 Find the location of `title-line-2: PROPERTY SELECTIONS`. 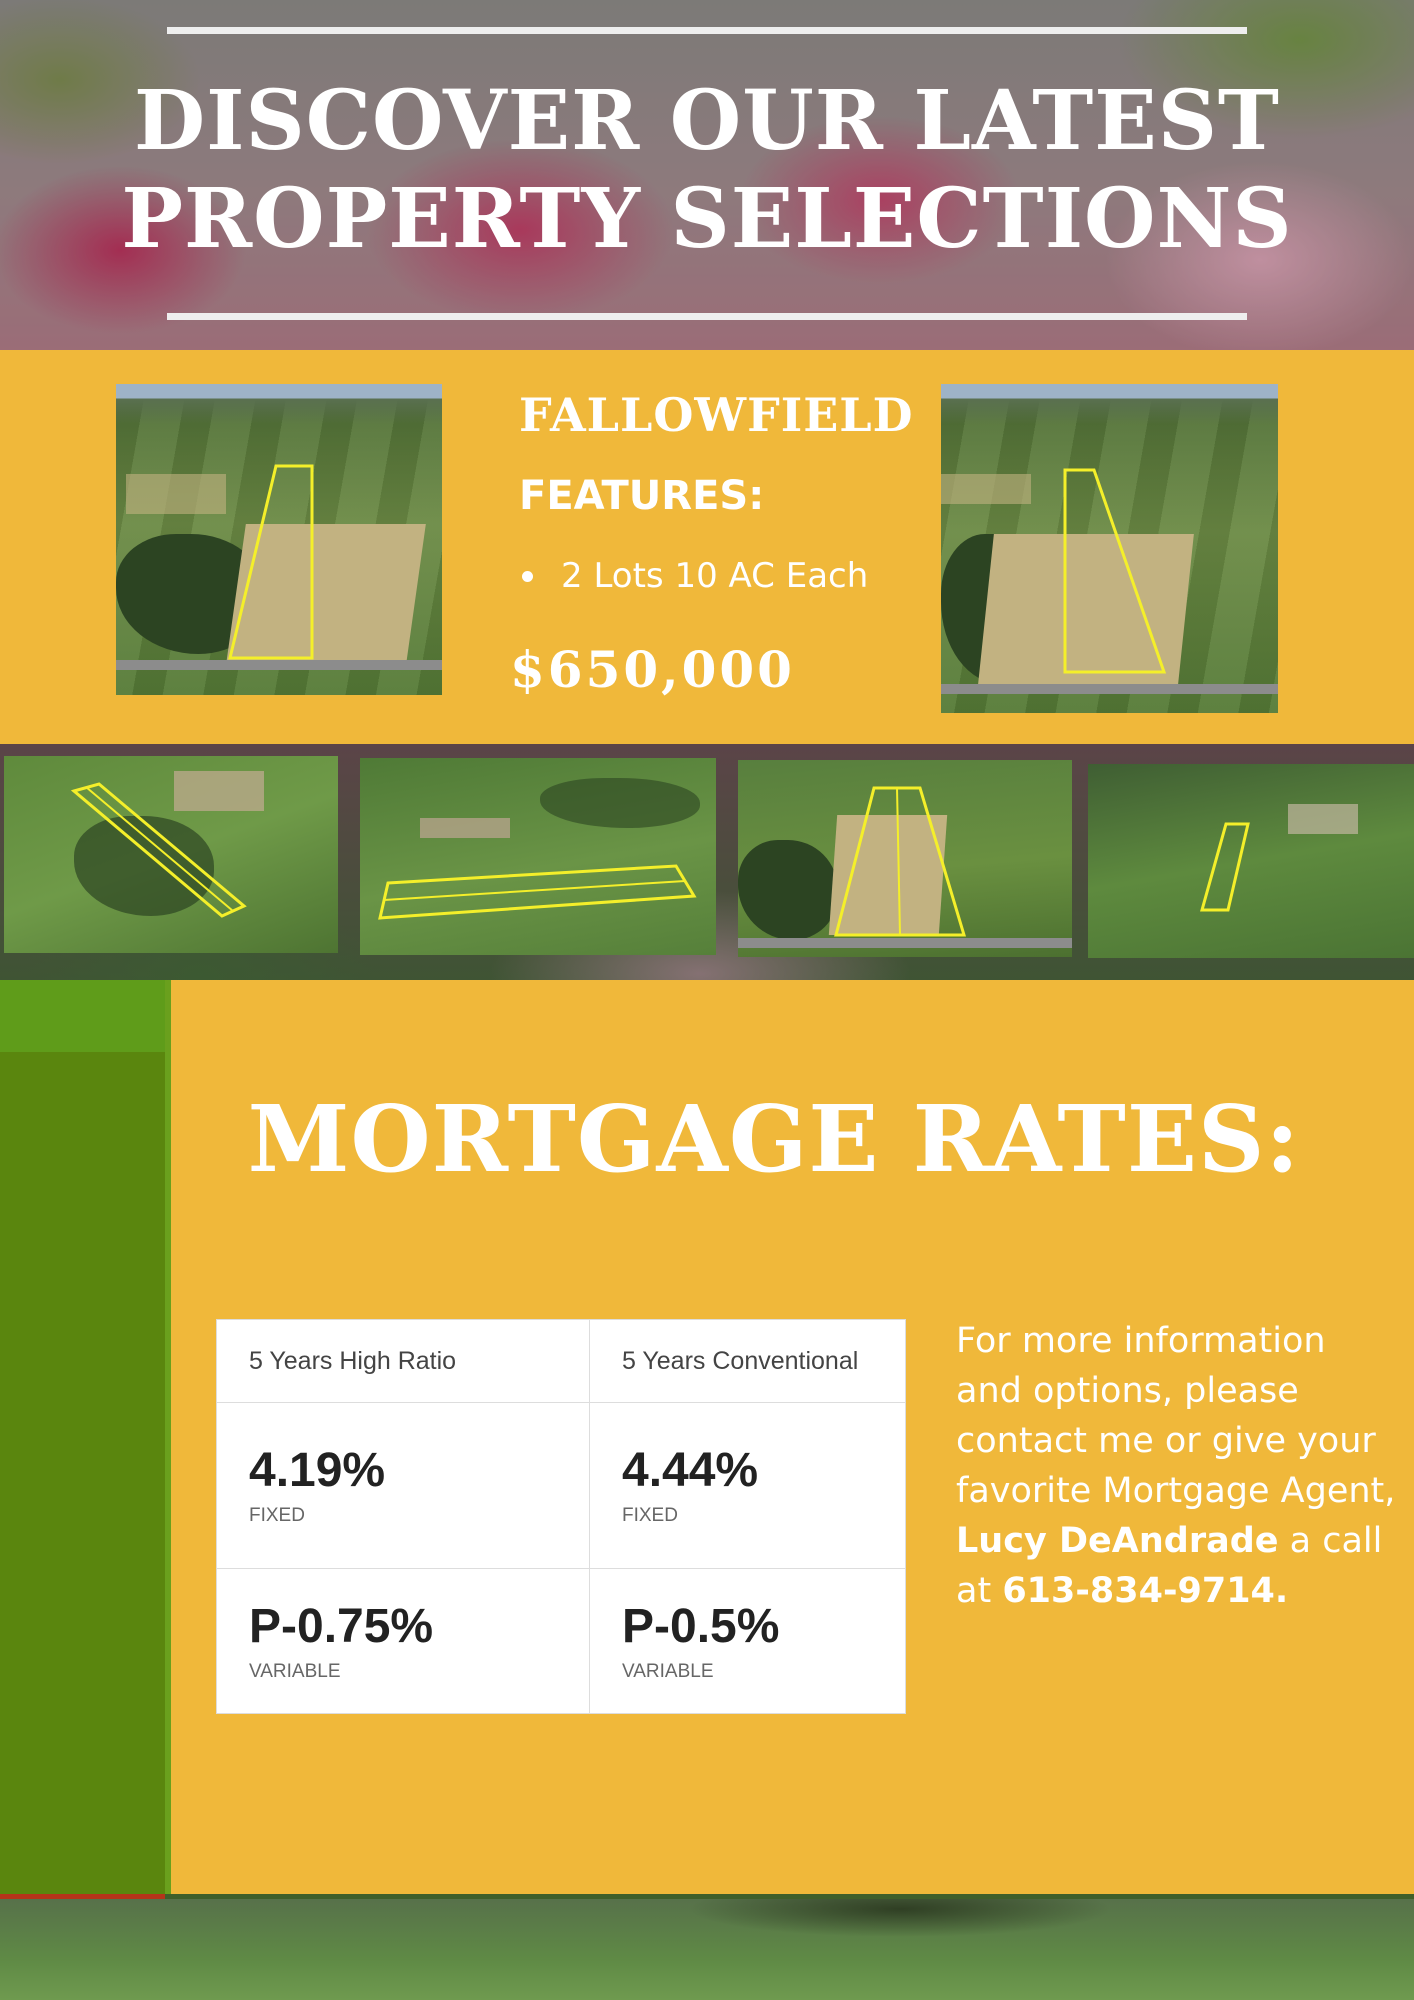

title-line-2: PROPERTY SELECTIONS is located at coordinates (707, 219).